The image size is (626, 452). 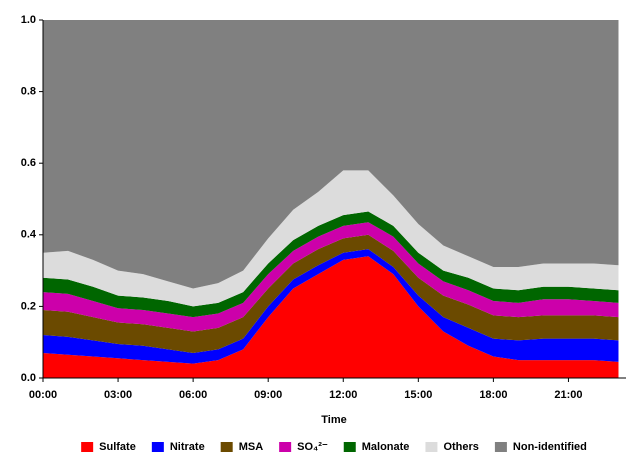 I want to click on legend-label: Non-identified, so click(x=550, y=446).